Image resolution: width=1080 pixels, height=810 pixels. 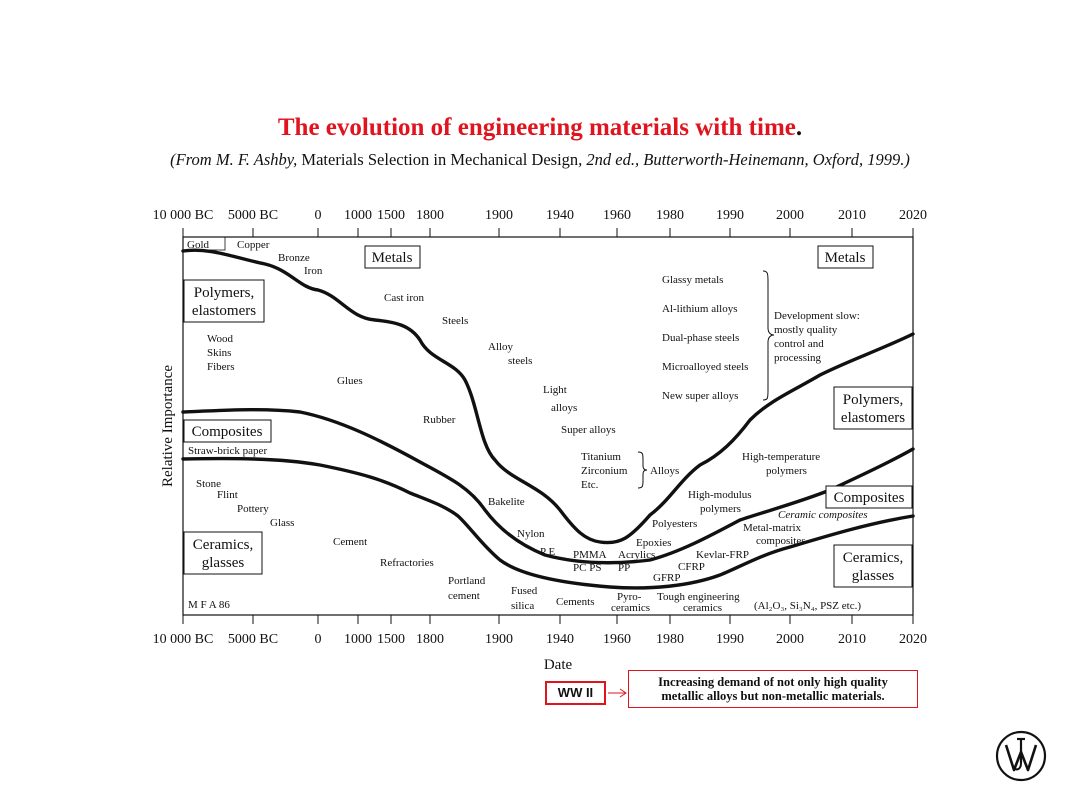 I want to click on top-tick-label: 1980, so click(x=670, y=215).